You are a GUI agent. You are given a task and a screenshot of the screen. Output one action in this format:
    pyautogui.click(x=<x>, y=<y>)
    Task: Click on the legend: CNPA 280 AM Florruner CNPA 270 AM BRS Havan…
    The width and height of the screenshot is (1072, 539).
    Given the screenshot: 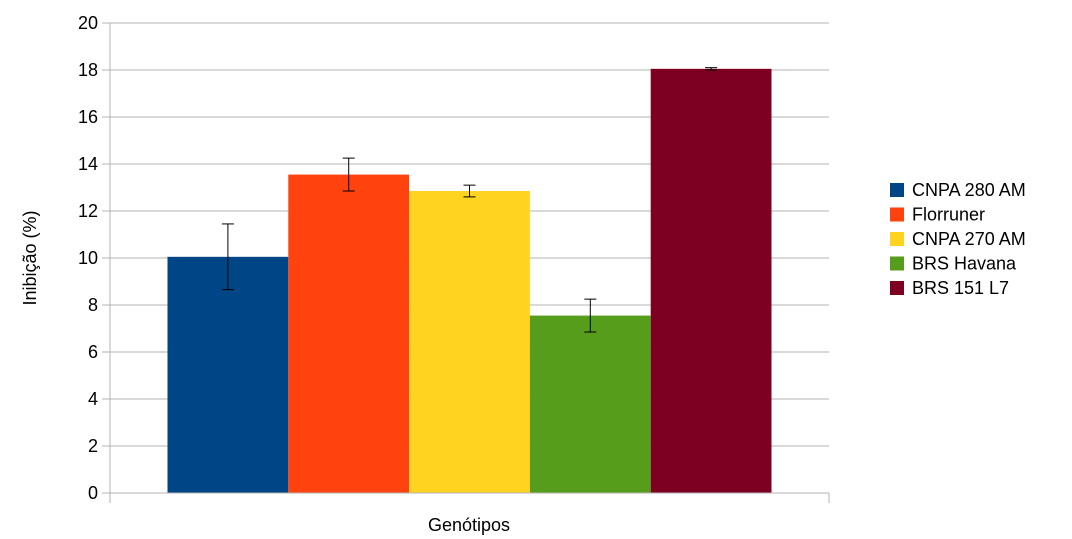 What is the action you would take?
    pyautogui.click(x=958, y=239)
    